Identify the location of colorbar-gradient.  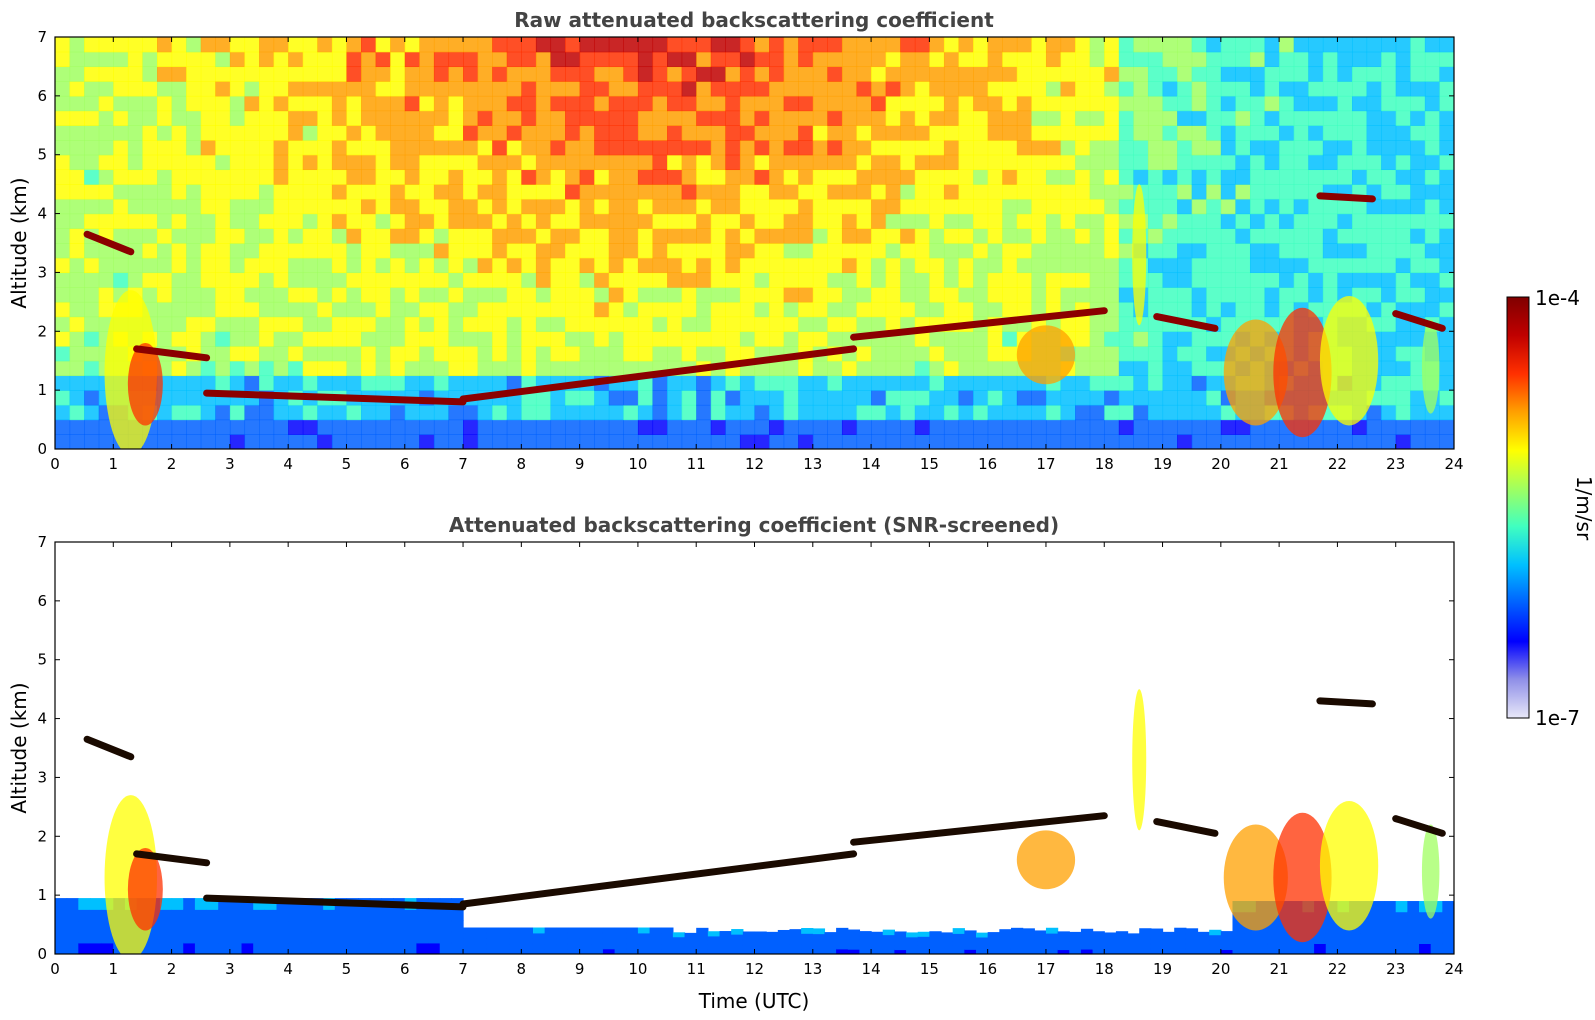
(1518, 507).